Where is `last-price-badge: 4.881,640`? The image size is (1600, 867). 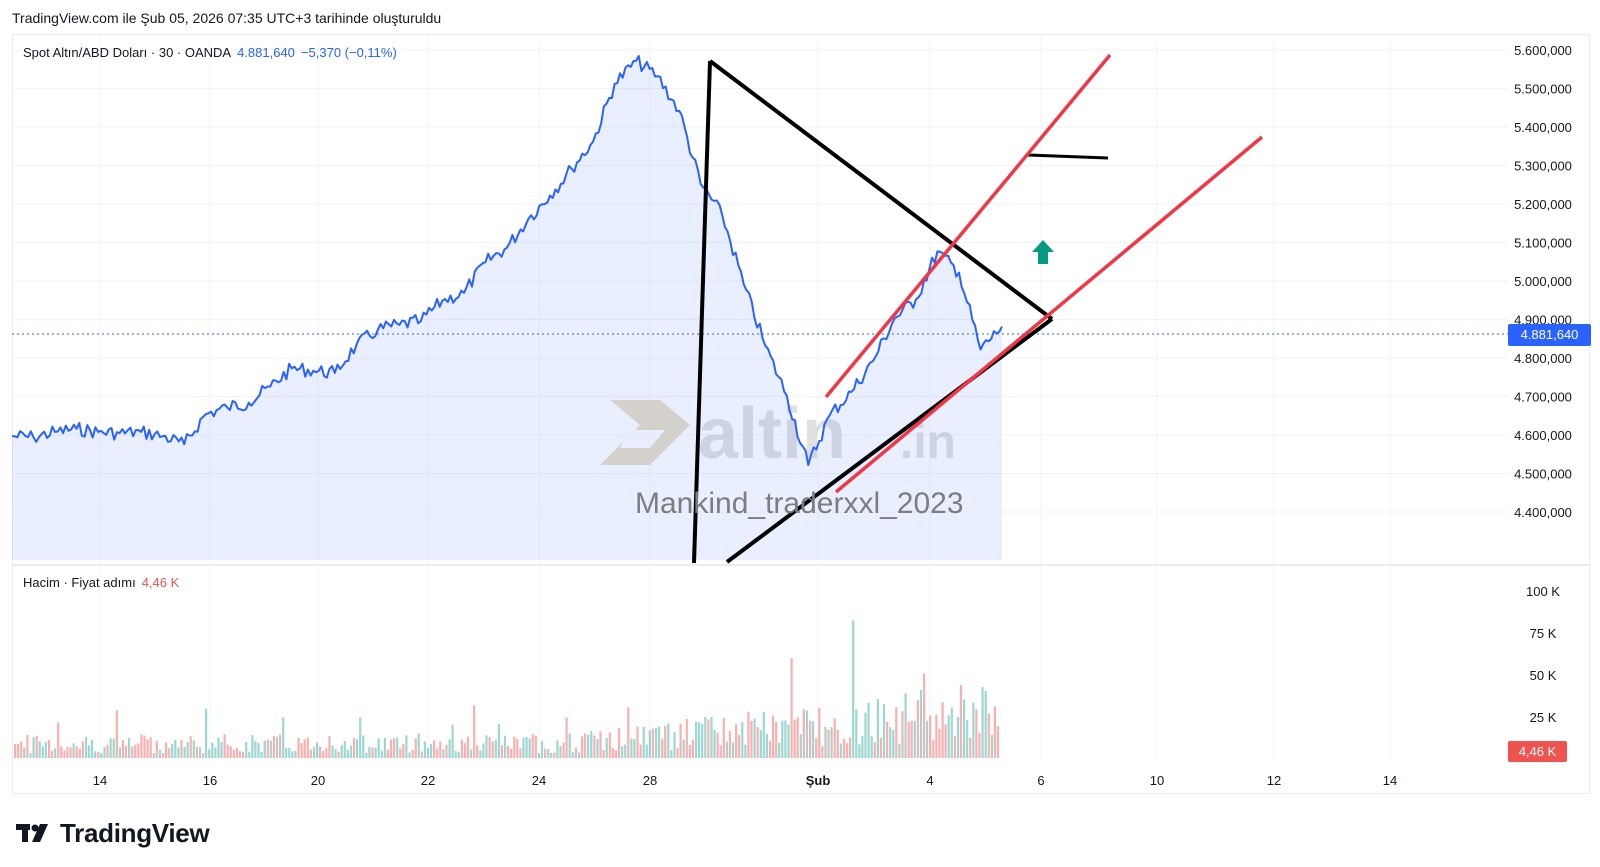 last-price-badge: 4.881,640 is located at coordinates (1549, 335).